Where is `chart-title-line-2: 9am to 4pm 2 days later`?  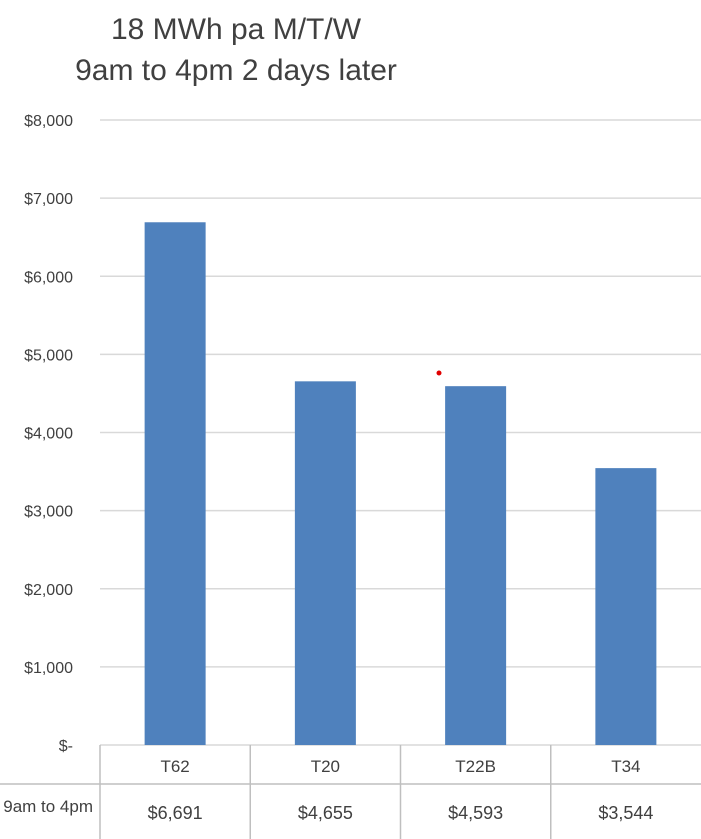 chart-title-line-2: 9am to 4pm 2 days later is located at coordinates (236, 70).